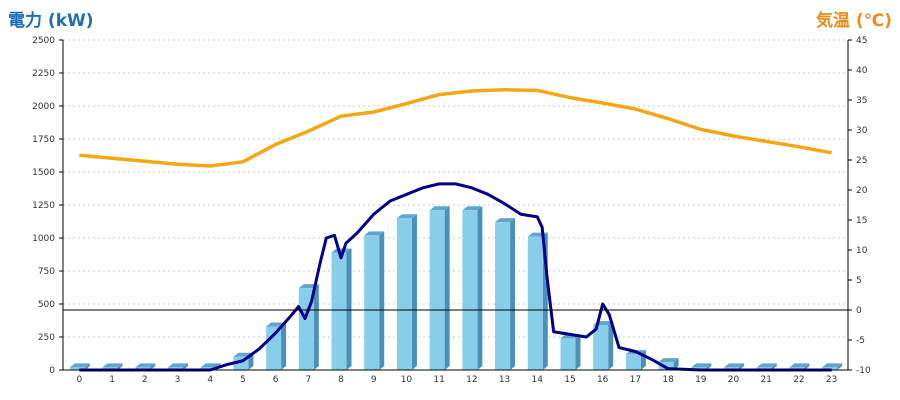  I want to click on x-tick-label: 11, so click(438, 380).